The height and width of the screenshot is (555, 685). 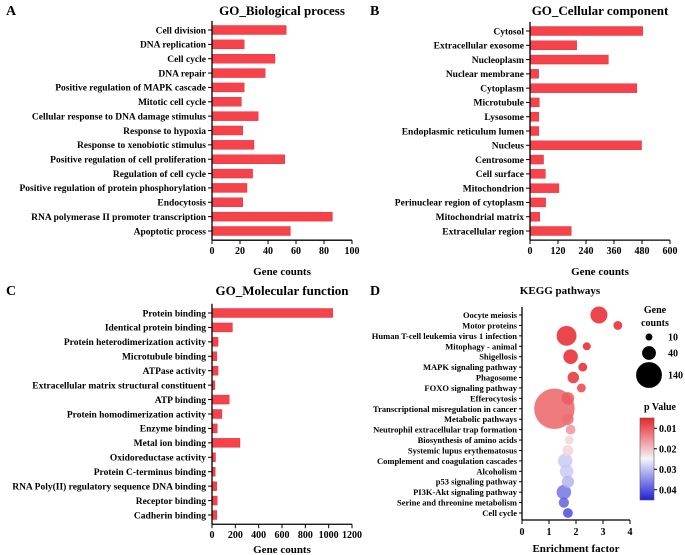 I want to click on y-tick-label: Efferocytosis, so click(x=494, y=398).